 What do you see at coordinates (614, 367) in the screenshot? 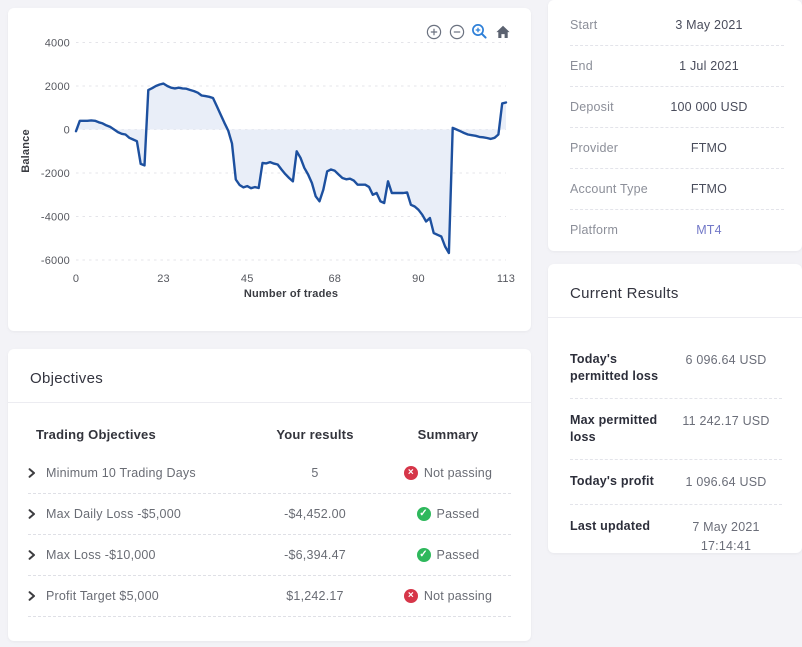
I see `result-label: Today's permitted loss` at bounding box center [614, 367].